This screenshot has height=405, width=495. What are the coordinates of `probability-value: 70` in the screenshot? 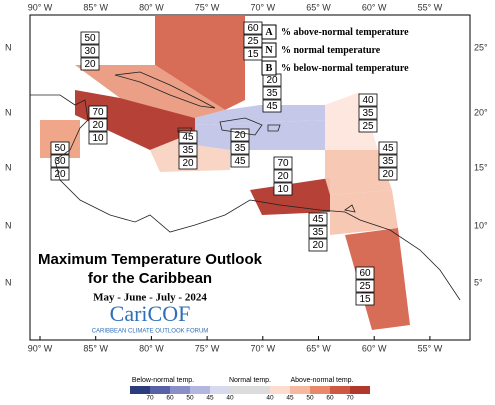 It's located at (98, 112).